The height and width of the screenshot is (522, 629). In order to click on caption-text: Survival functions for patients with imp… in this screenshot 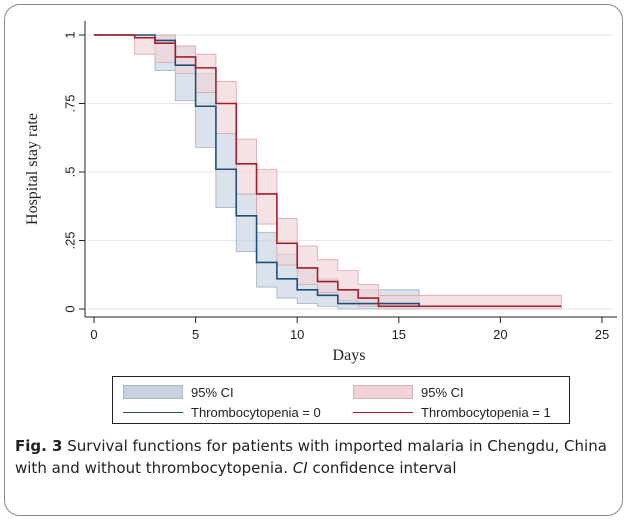, I will do `click(311, 457)`.